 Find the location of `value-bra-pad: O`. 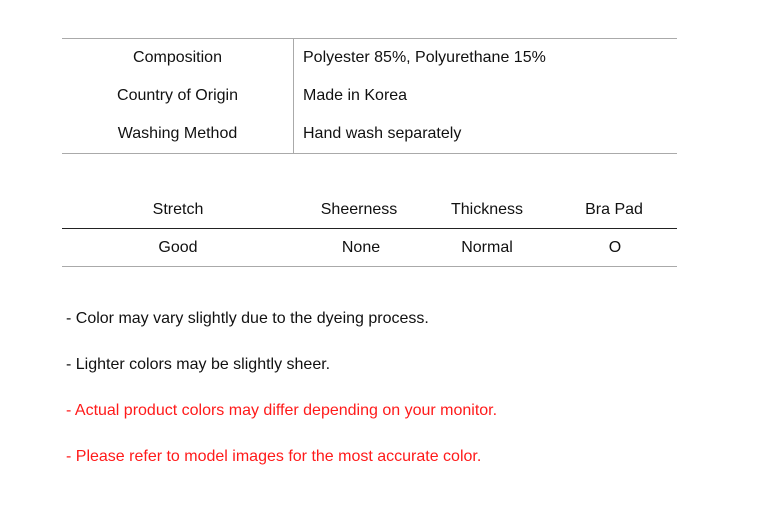

value-bra-pad: O is located at coordinates (615, 247).